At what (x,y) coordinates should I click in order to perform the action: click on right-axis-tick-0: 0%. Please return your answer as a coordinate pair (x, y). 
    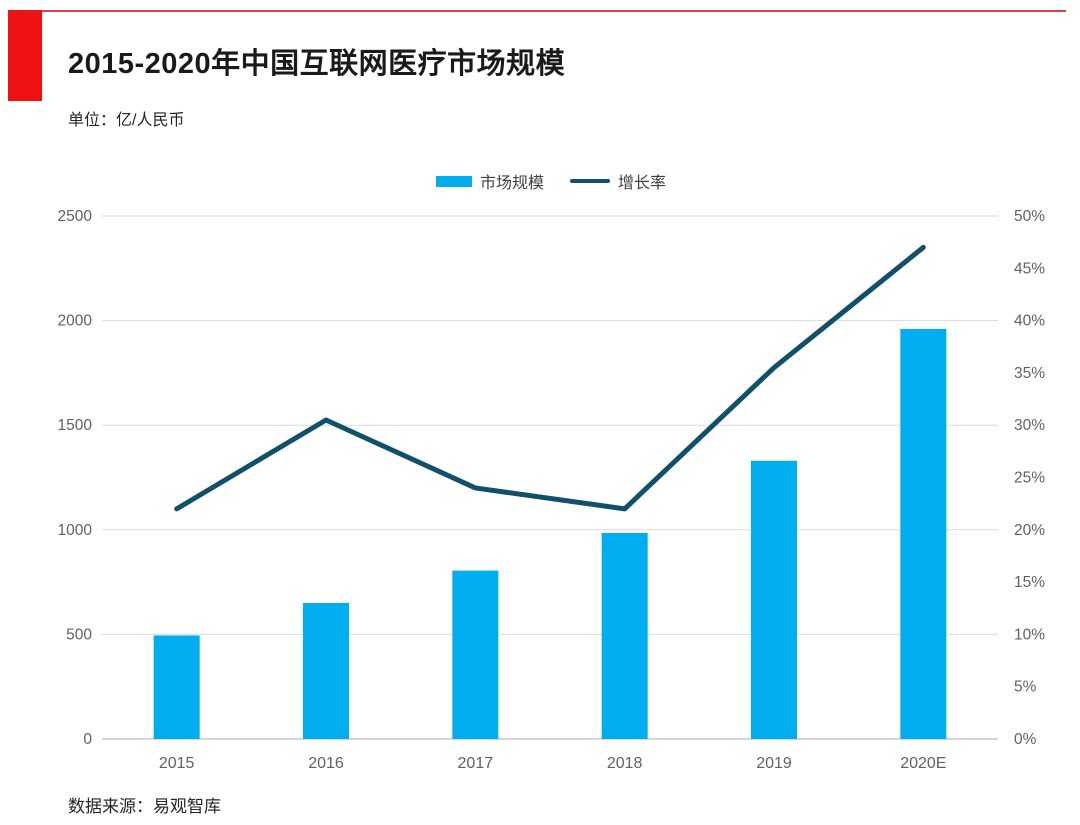
    Looking at the image, I should click on (1025, 739).